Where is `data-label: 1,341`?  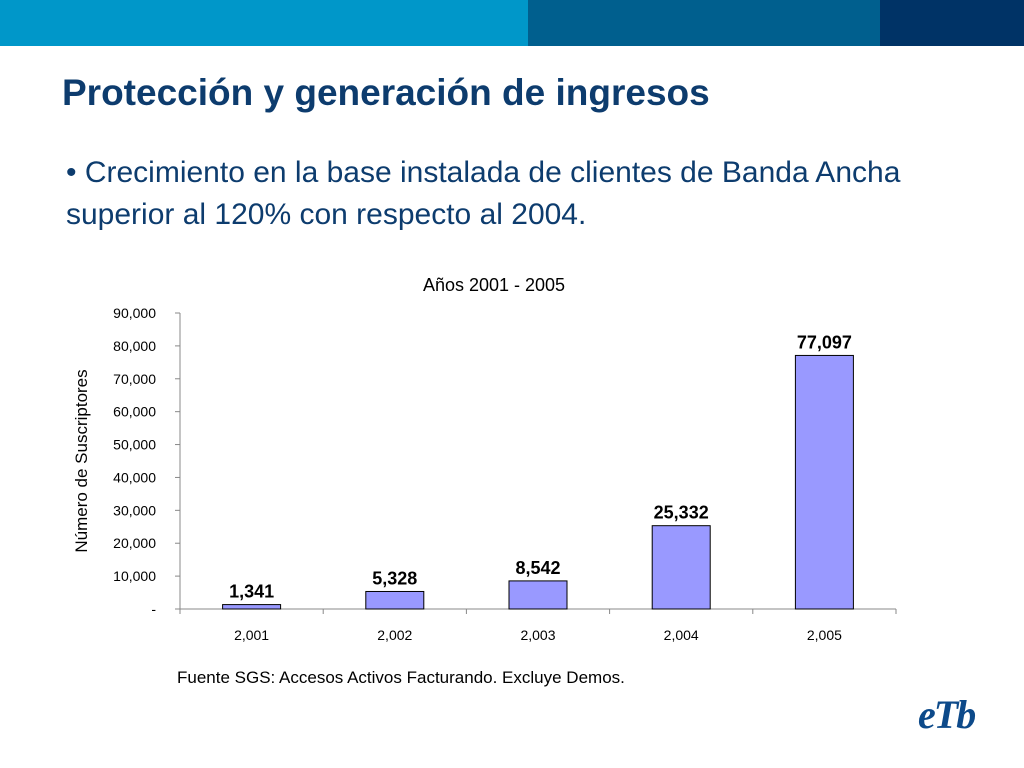
data-label: 1,341 is located at coordinates (251, 592).